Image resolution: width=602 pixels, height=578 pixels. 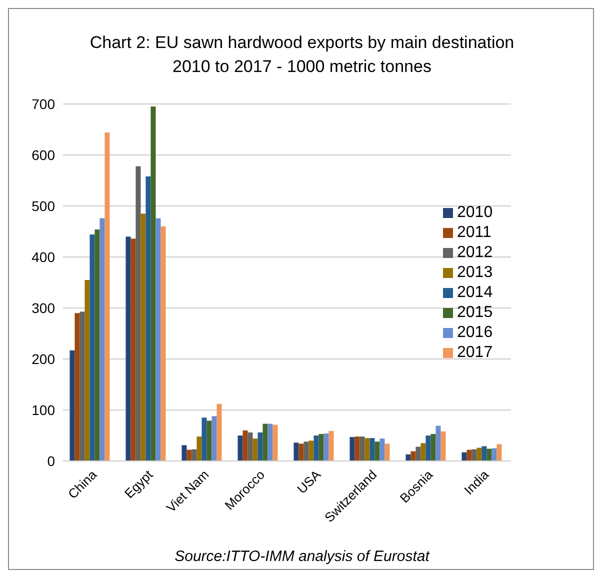 What do you see at coordinates (302, 556) in the screenshot?
I see `source-note: Source:ITTO-IMM analysis of Eurostat` at bounding box center [302, 556].